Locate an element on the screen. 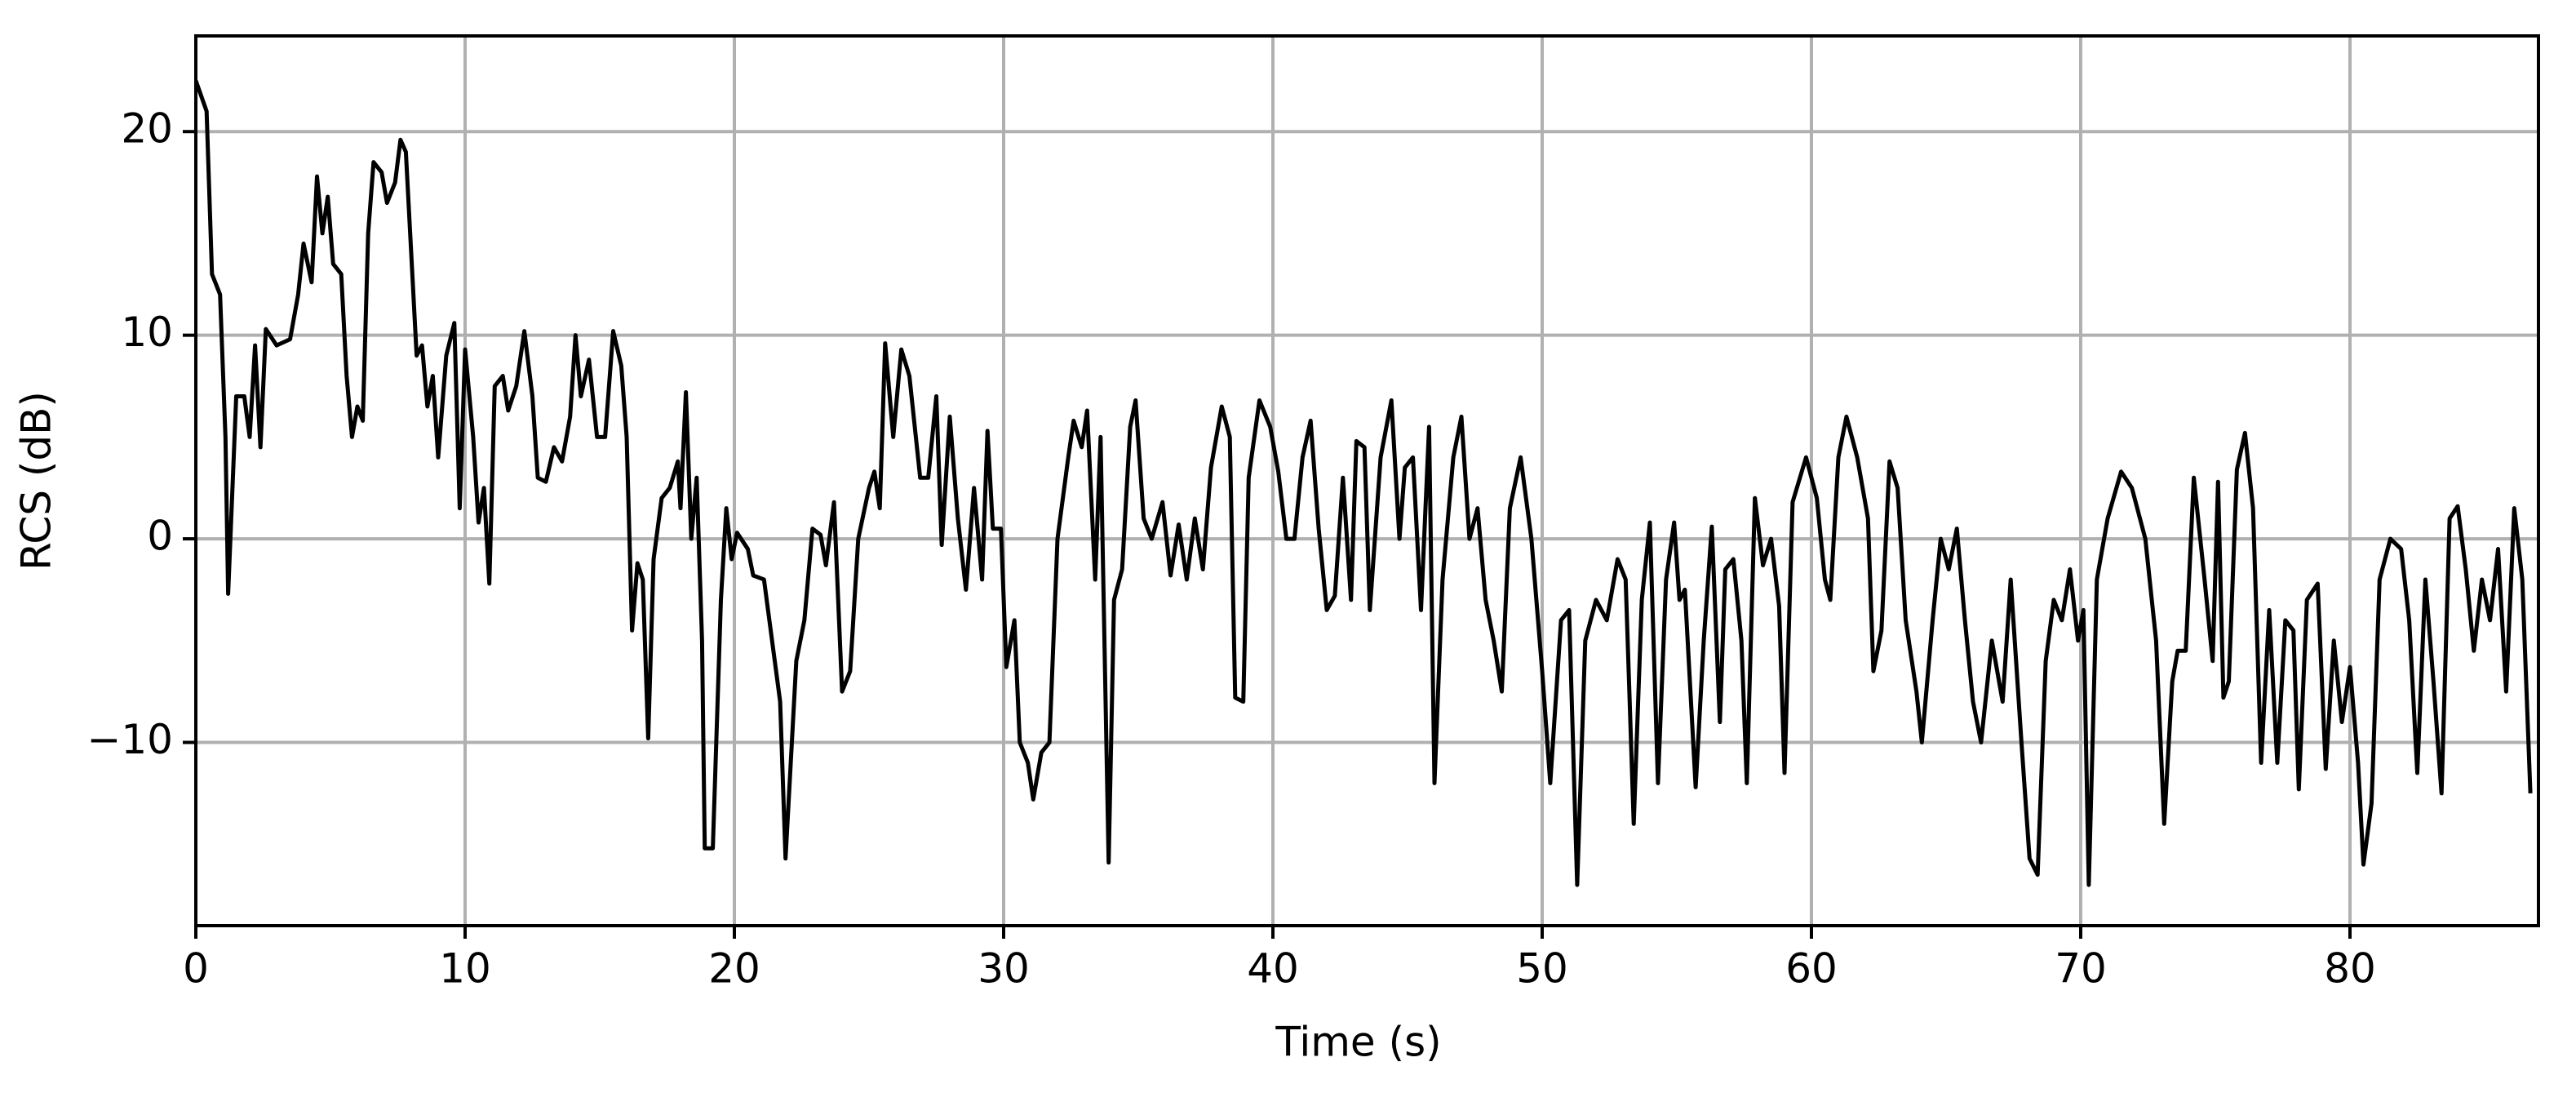 The width and height of the screenshot is (2576, 1093). x-tick-label: 20 is located at coordinates (734, 969).